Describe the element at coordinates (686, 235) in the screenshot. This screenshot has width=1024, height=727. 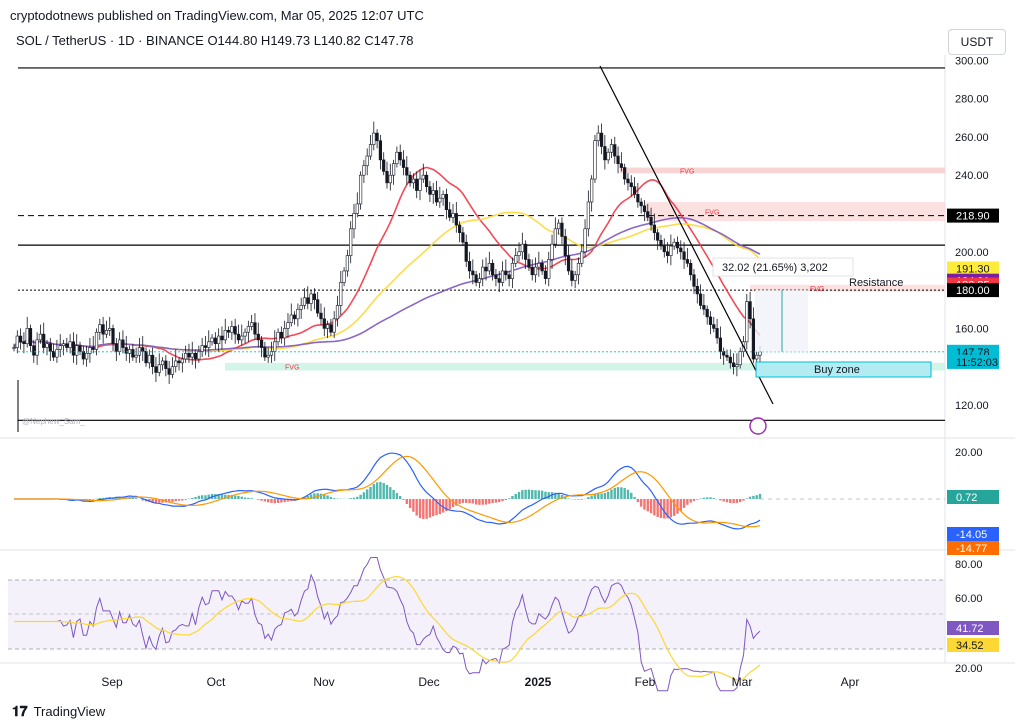
I see `descending-trendline` at that location.